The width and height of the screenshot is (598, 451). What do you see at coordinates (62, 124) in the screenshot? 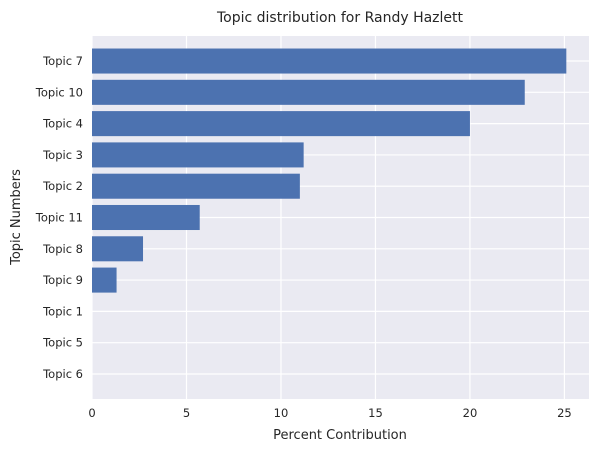
I see `y-tick-label: Topic 4` at bounding box center [62, 124].